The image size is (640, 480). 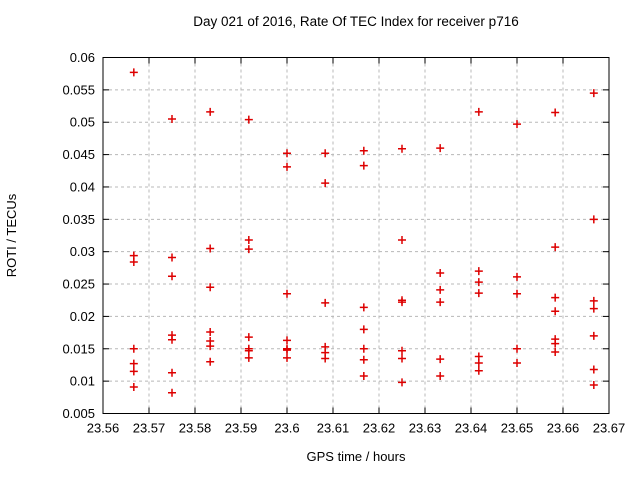 I want to click on y-tick-label: 0.025, so click(x=78, y=284).